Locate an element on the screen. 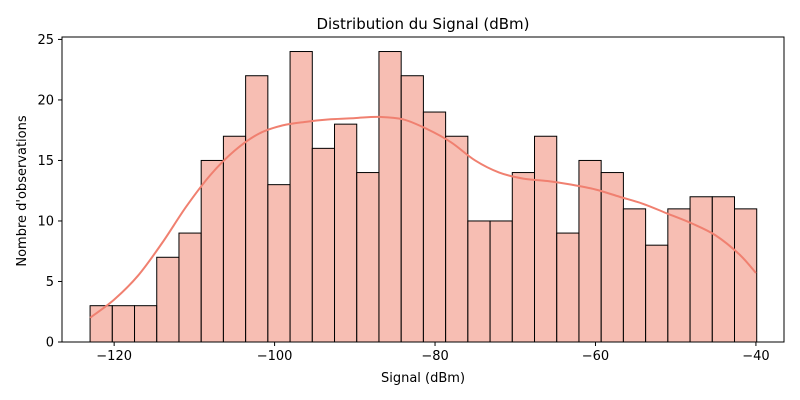 This screenshot has height=400, width=800. y-tick-label: 10 is located at coordinates (45, 221).